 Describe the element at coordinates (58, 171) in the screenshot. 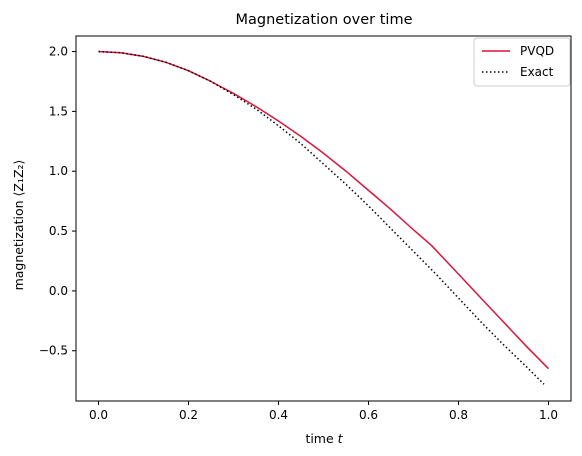

I see `y-tick-label: 1.0` at that location.